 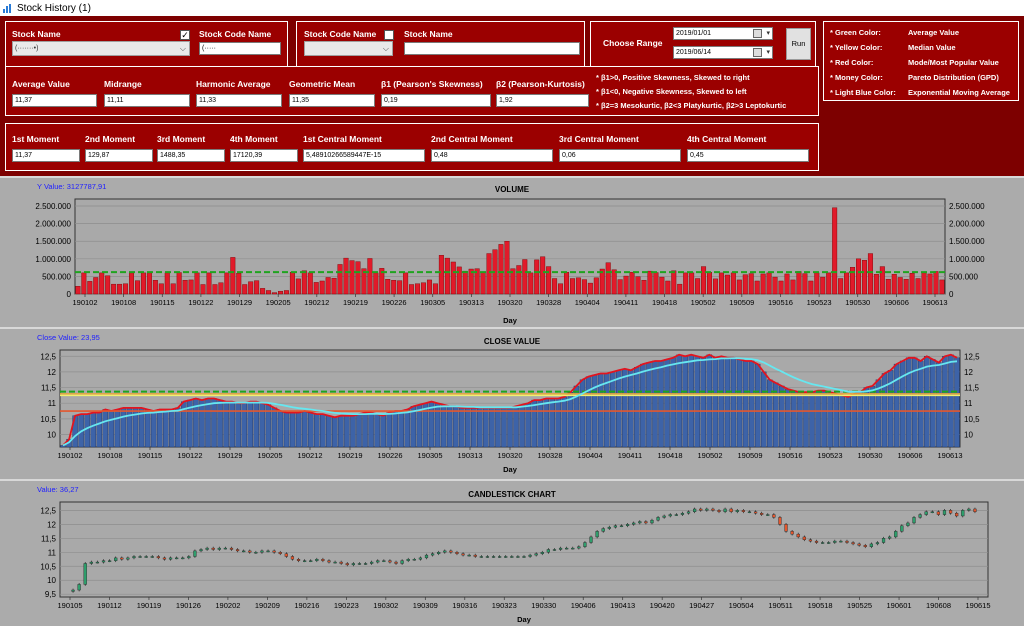 What do you see at coordinates (233, 84) in the screenshot?
I see `stat-label: Harmonic Average` at bounding box center [233, 84].